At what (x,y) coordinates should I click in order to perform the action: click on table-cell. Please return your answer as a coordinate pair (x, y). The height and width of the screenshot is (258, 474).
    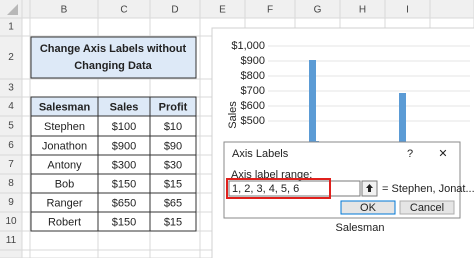
    Looking at the image, I should click on (173, 221).